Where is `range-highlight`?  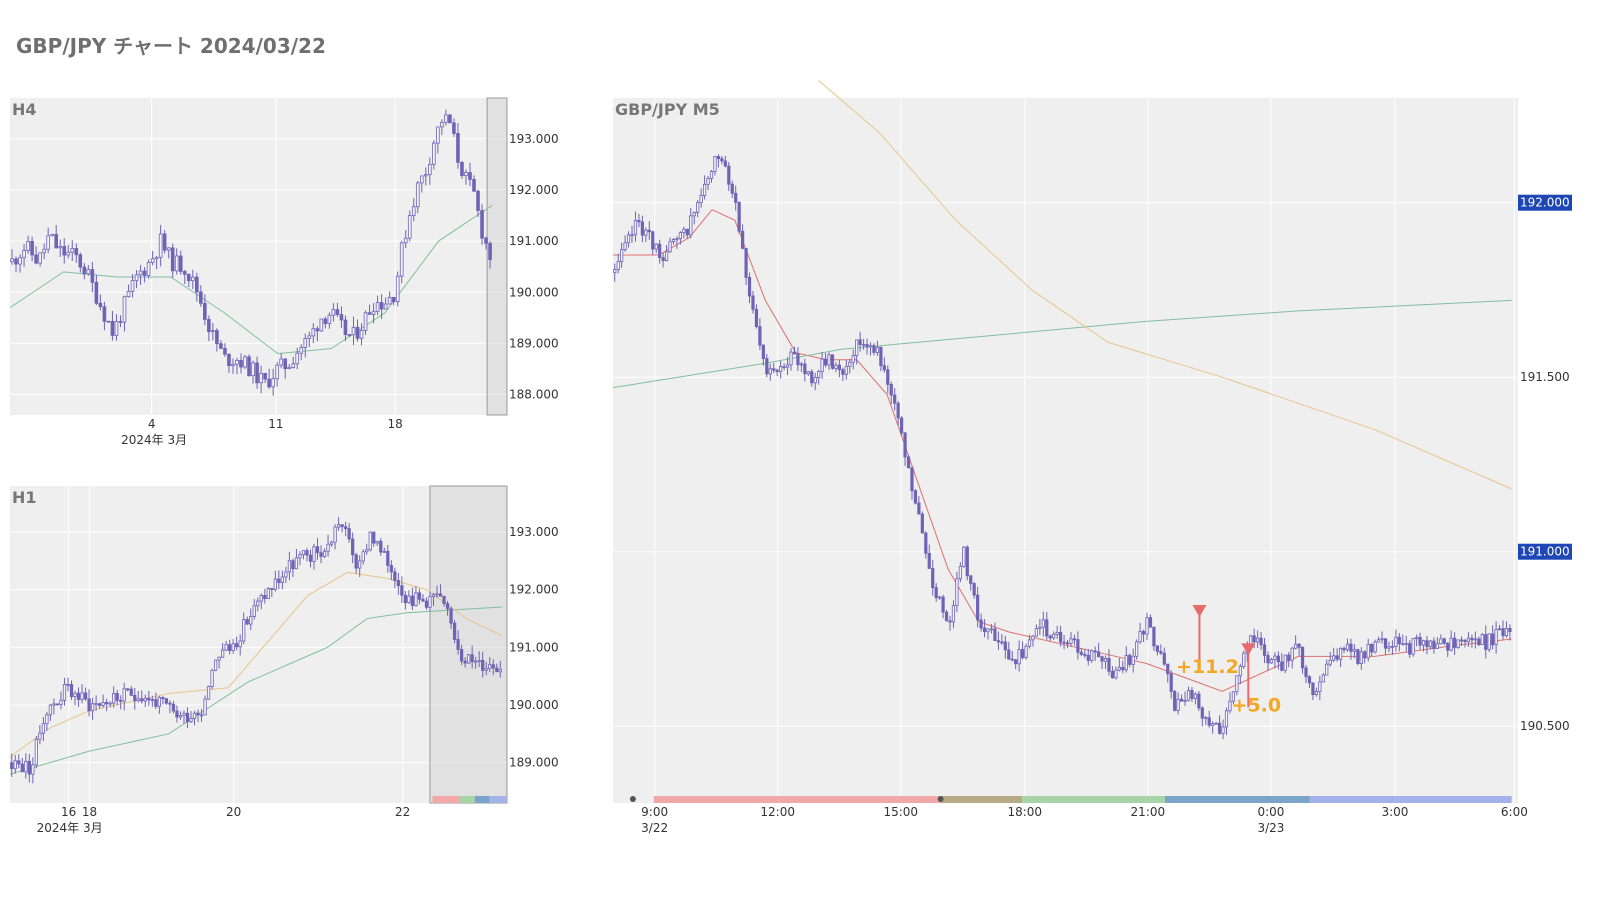 range-highlight is located at coordinates (468, 644).